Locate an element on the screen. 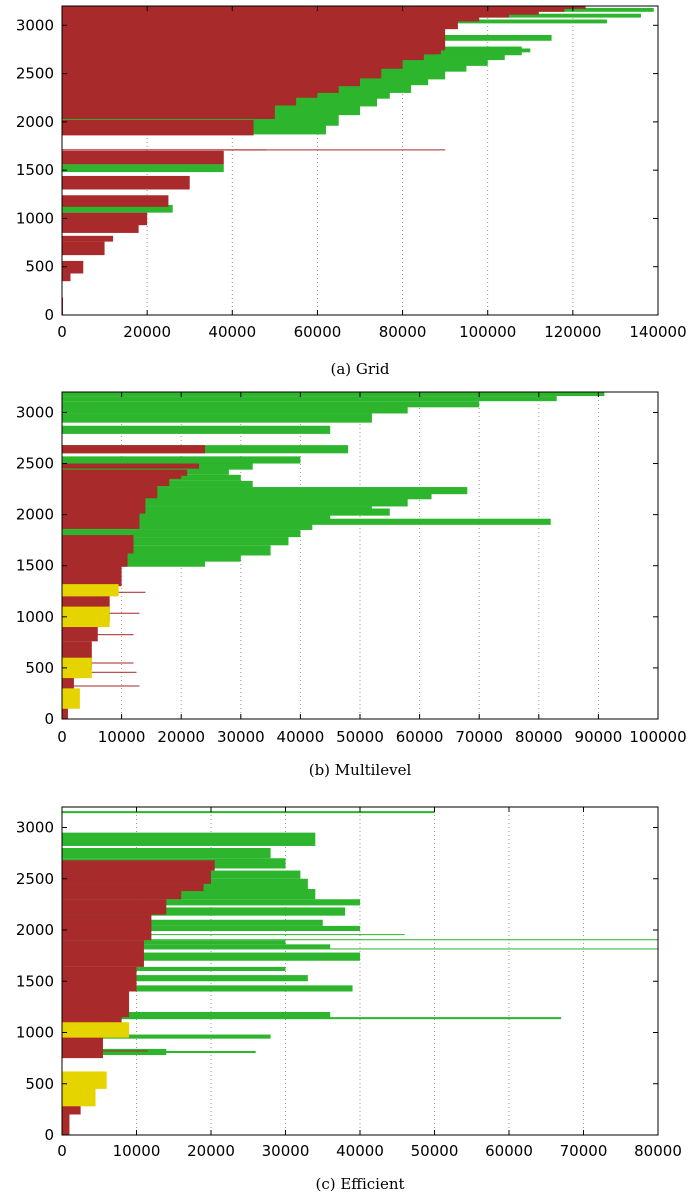  x-tick-label: 70000 is located at coordinates (584, 1151).